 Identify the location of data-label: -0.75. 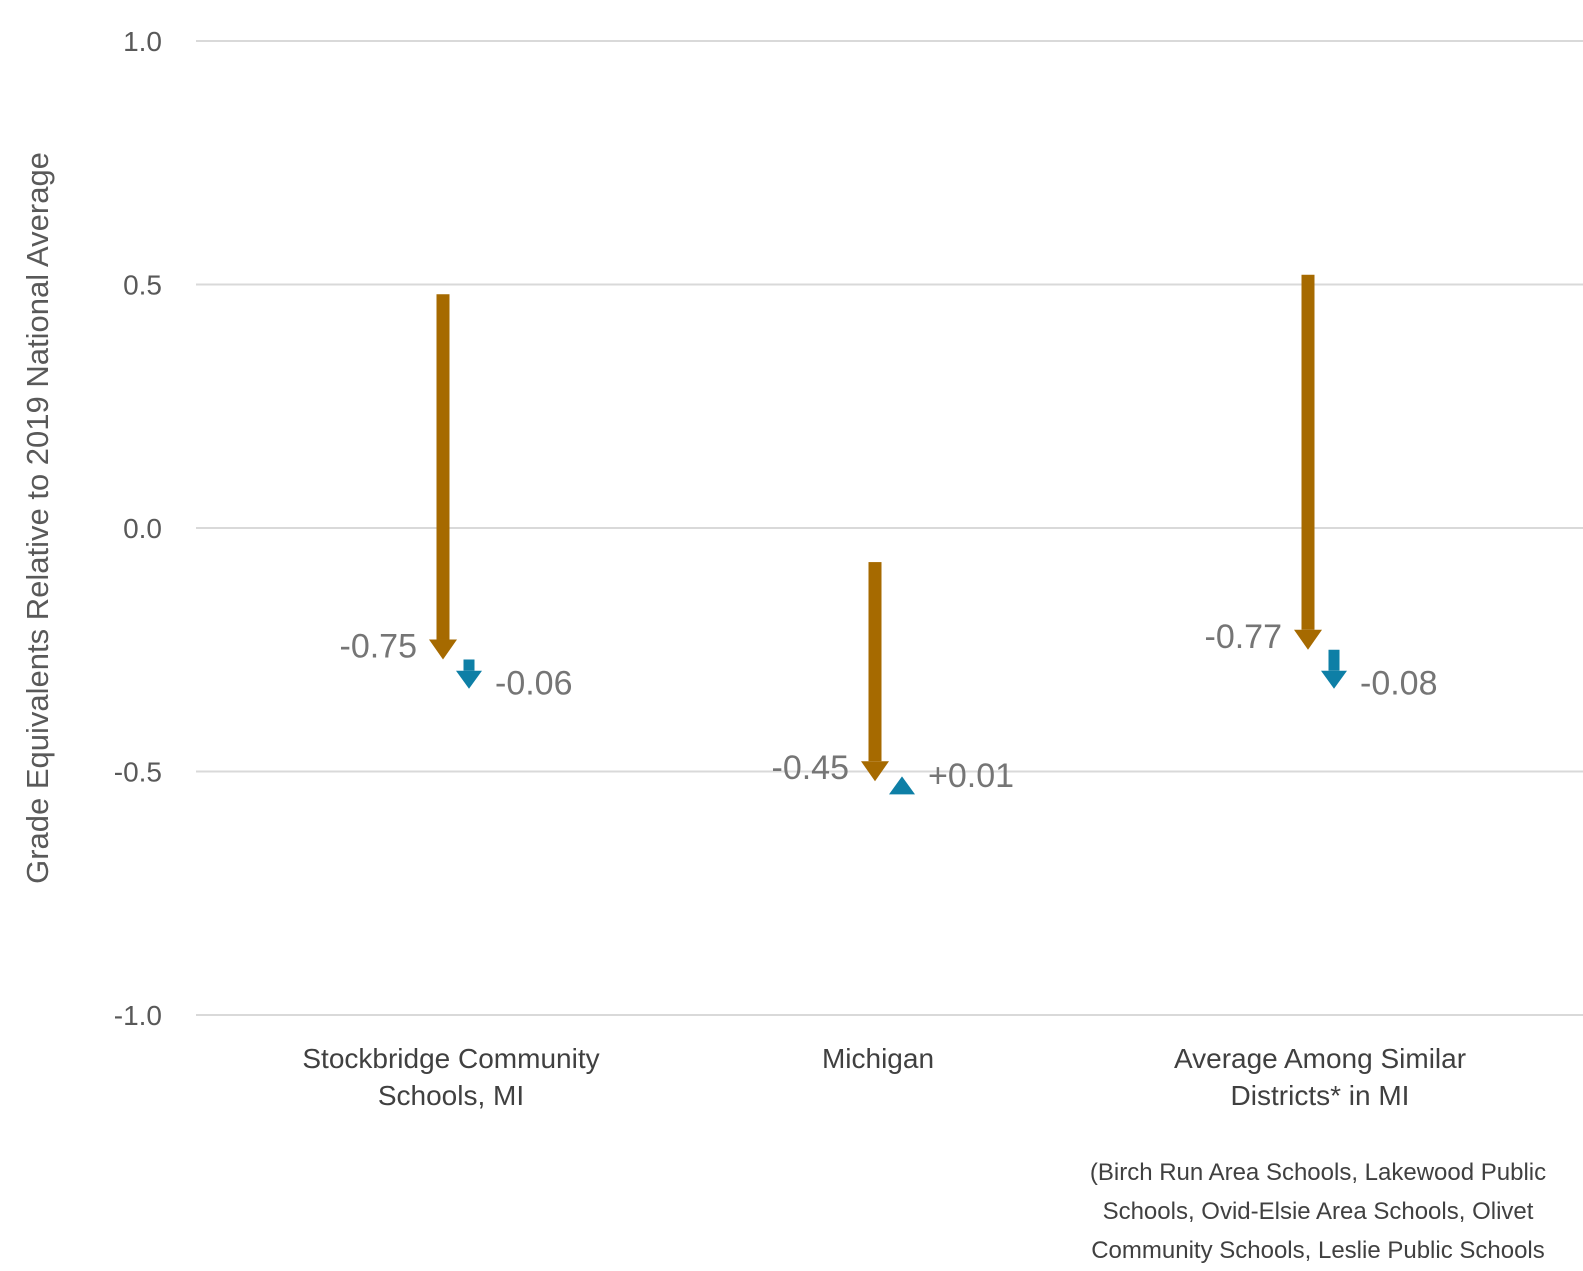
(379, 646).